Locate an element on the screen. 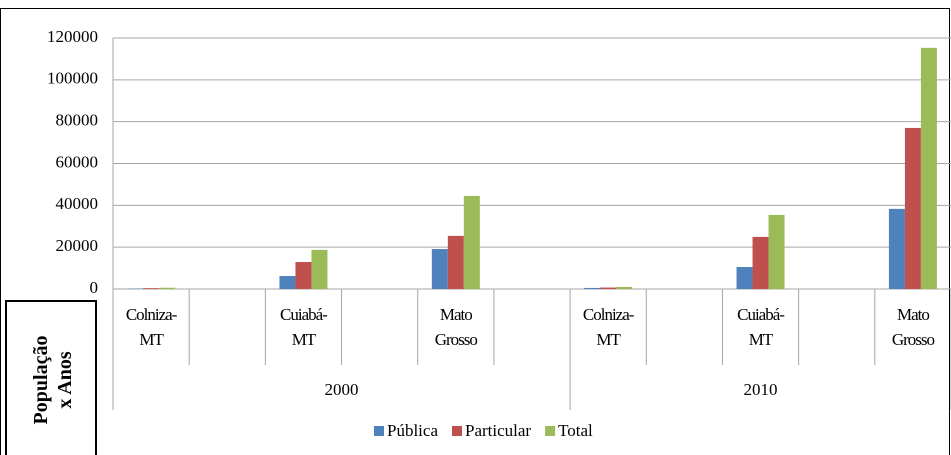 The height and width of the screenshot is (455, 951). legend-label: Particular is located at coordinates (498, 430).